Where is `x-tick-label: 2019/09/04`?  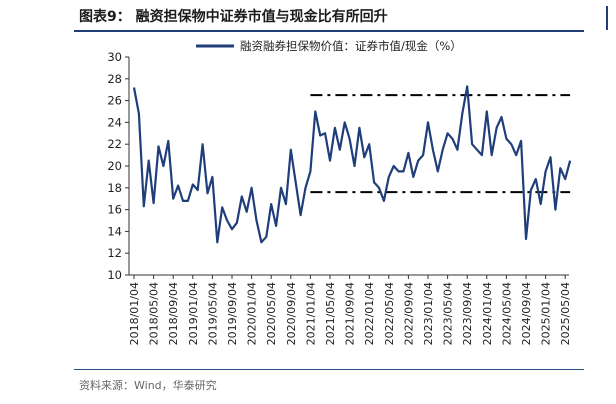
x-tick-label: 2019/09/04 is located at coordinates (232, 313).